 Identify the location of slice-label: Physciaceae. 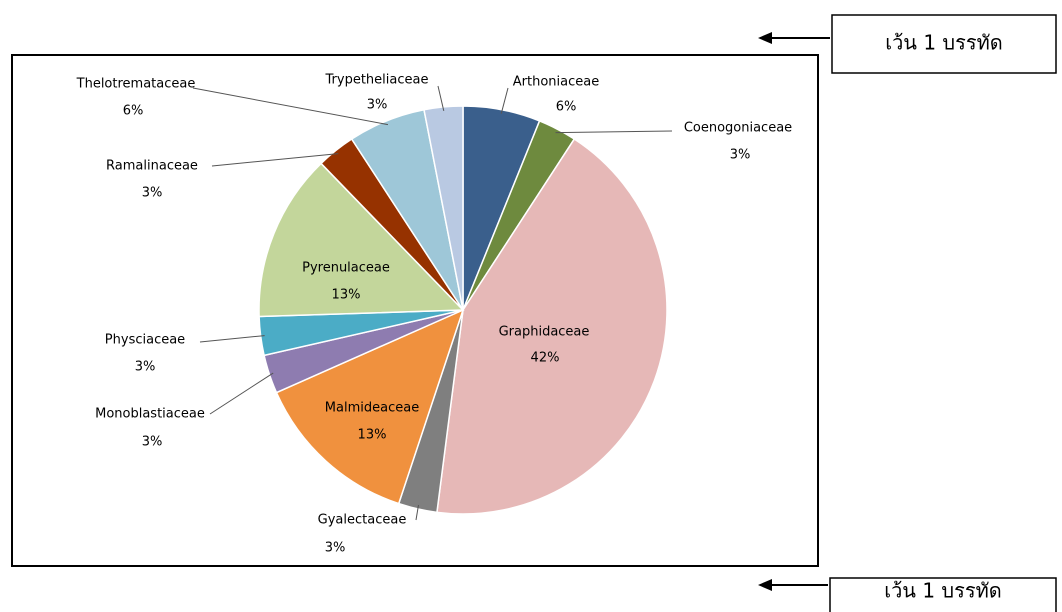
(145, 340).